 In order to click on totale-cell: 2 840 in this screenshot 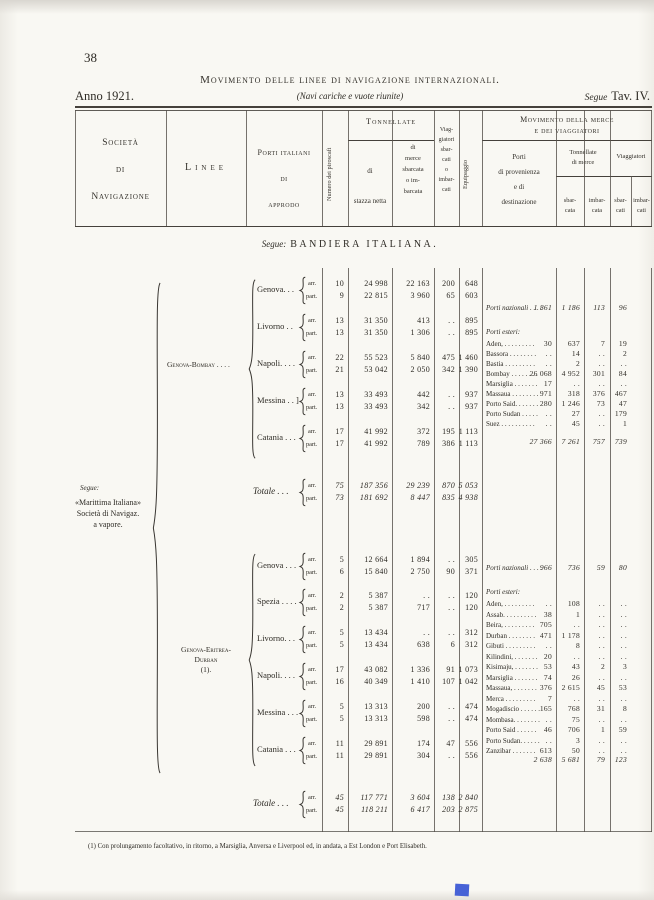, I will do `click(468, 797)`.